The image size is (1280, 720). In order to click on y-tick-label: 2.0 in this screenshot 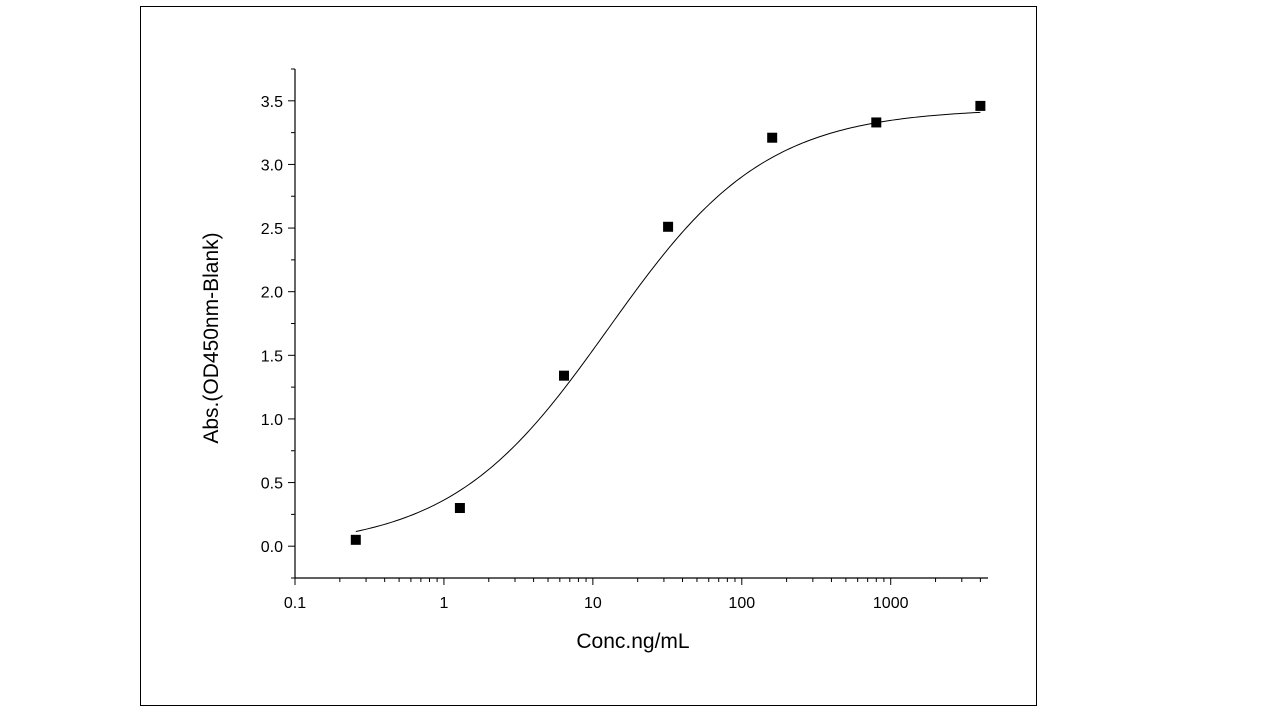, I will do `click(272, 293)`.